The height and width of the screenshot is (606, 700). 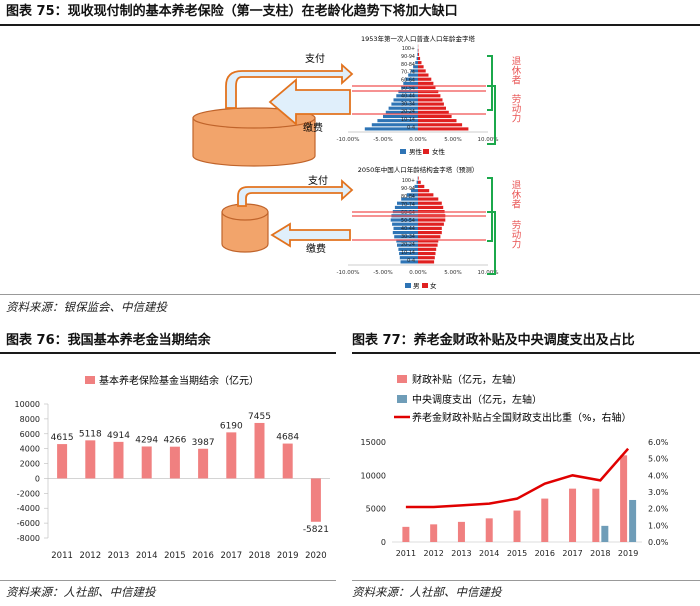 I want to click on fig75-source: 资料来源：银保监会、中信建投, so click(x=86, y=307).